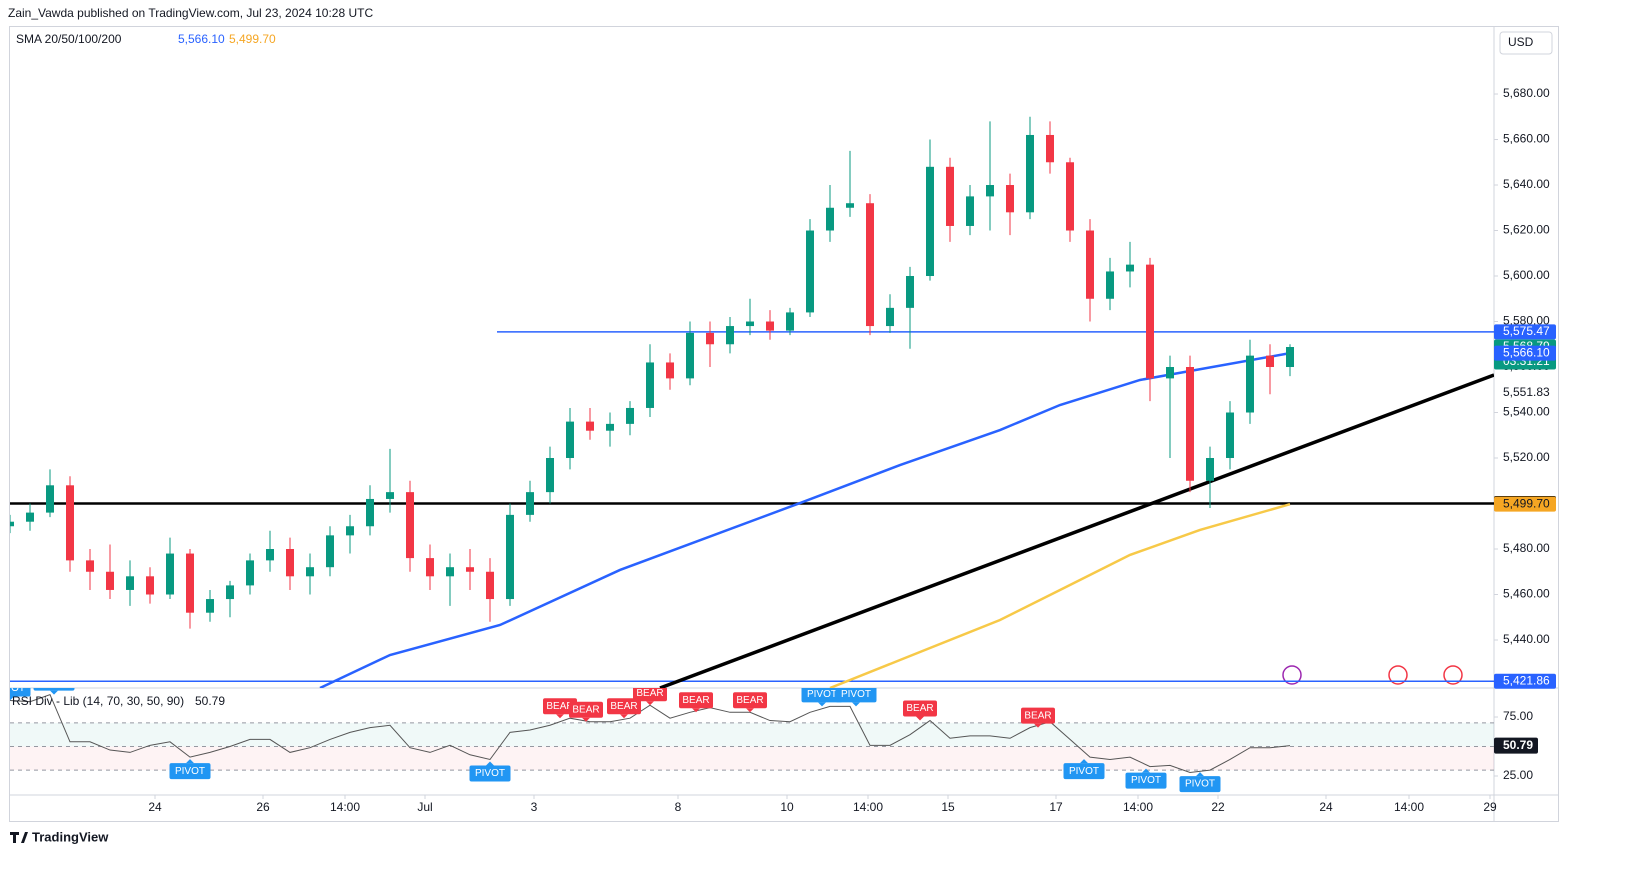  What do you see at coordinates (534, 807) in the screenshot?
I see `x-tick-label: 3` at bounding box center [534, 807].